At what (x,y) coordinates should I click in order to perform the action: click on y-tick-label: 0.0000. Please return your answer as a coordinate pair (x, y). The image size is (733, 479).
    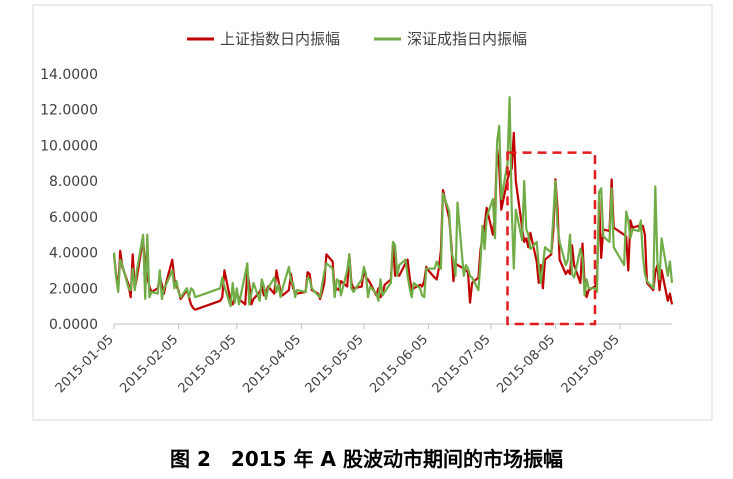
    Looking at the image, I should click on (73, 325).